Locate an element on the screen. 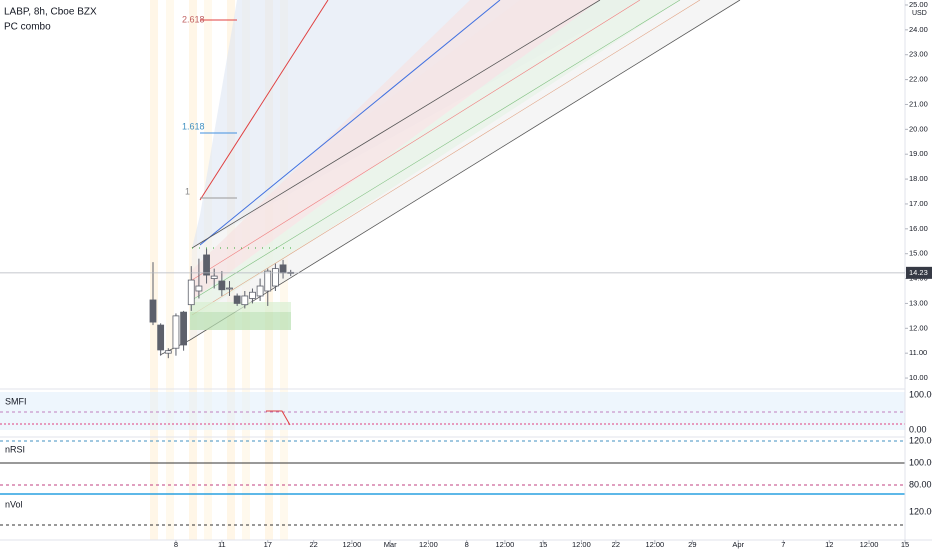 The image size is (932, 555). x-tick-label: Apr is located at coordinates (738, 544).